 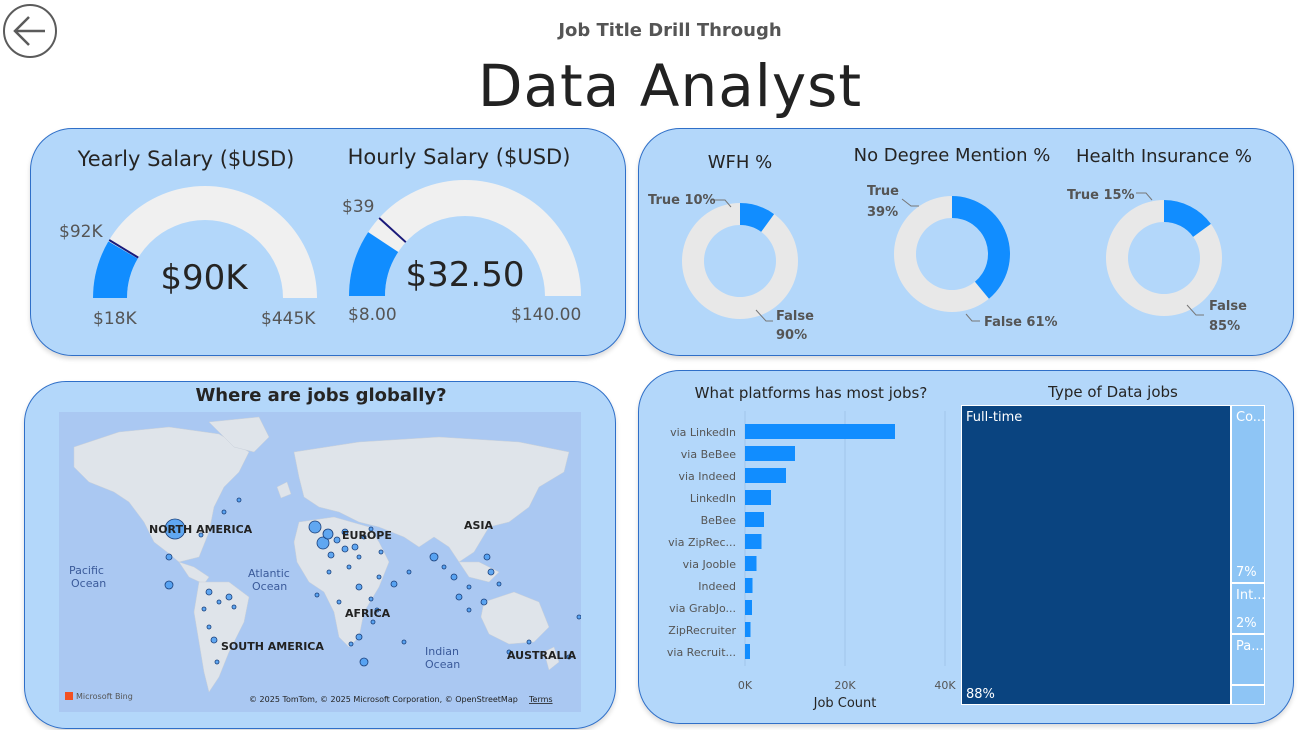 I want to click on platforms-xtick-label: 20K, so click(x=845, y=685).